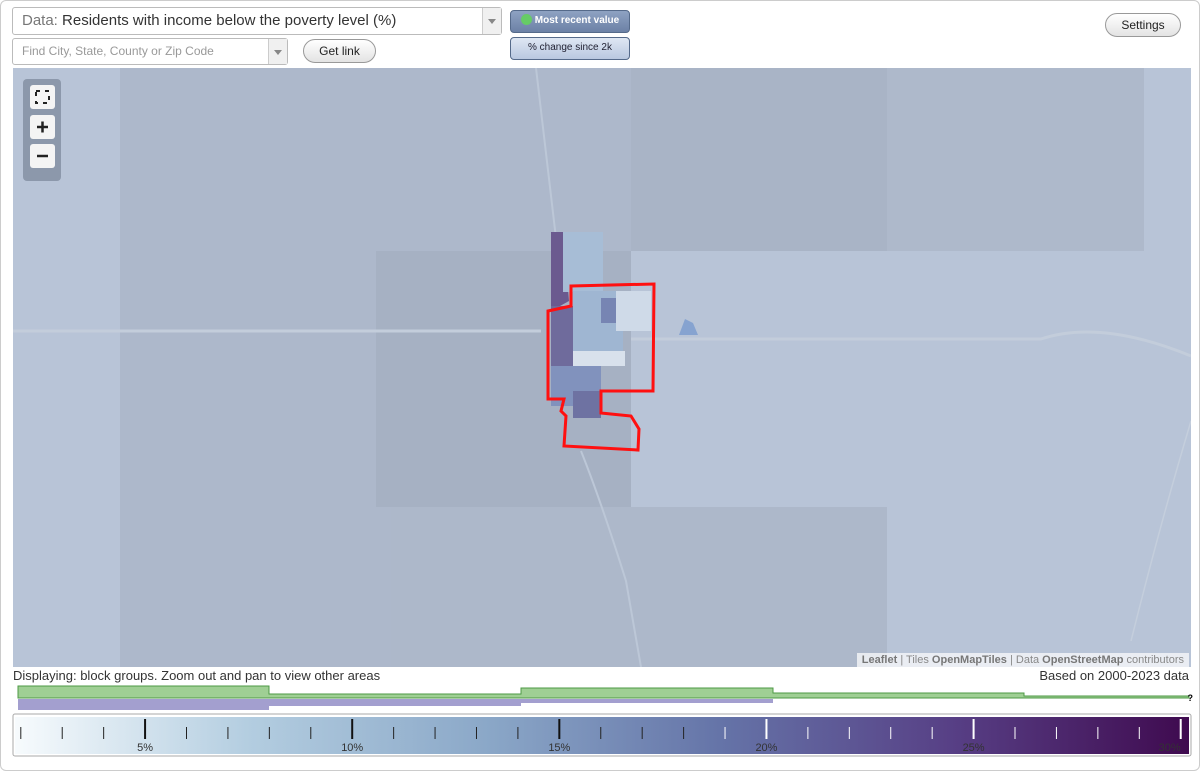 The width and height of the screenshot is (1200, 771). What do you see at coordinates (914, 660) in the screenshot?
I see `attribution-part: | Tiles` at bounding box center [914, 660].